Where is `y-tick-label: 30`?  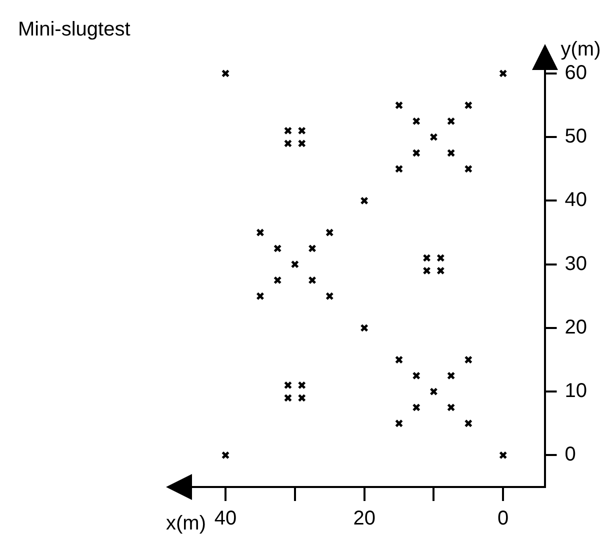 y-tick-label: 30 is located at coordinates (576, 263).